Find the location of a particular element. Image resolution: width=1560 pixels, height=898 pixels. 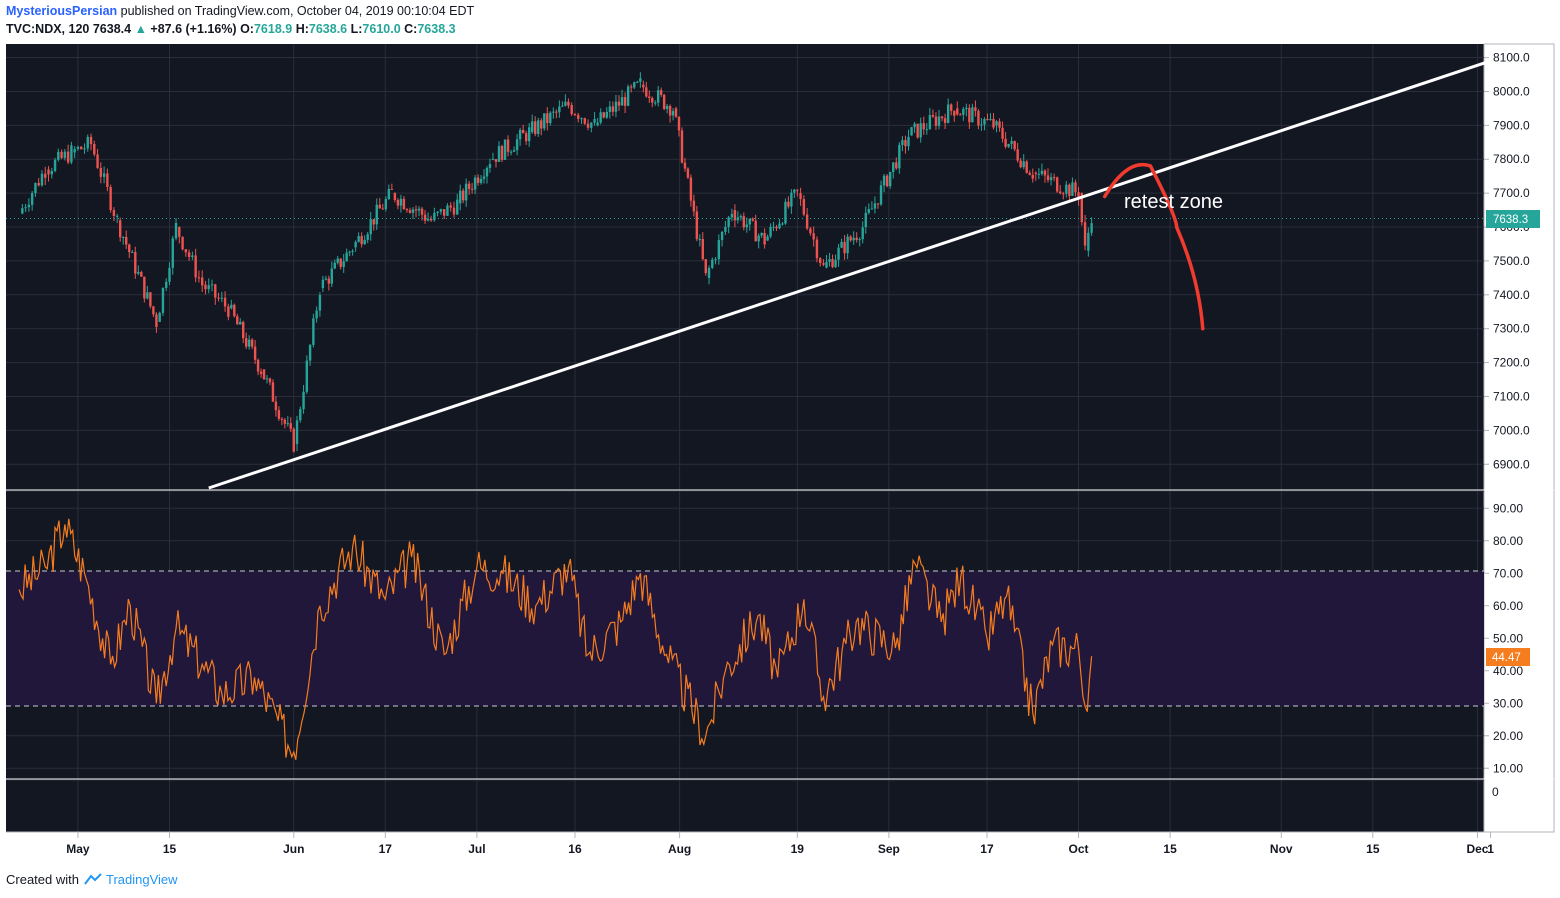

x-tick-label: Jun is located at coordinates (293, 849).